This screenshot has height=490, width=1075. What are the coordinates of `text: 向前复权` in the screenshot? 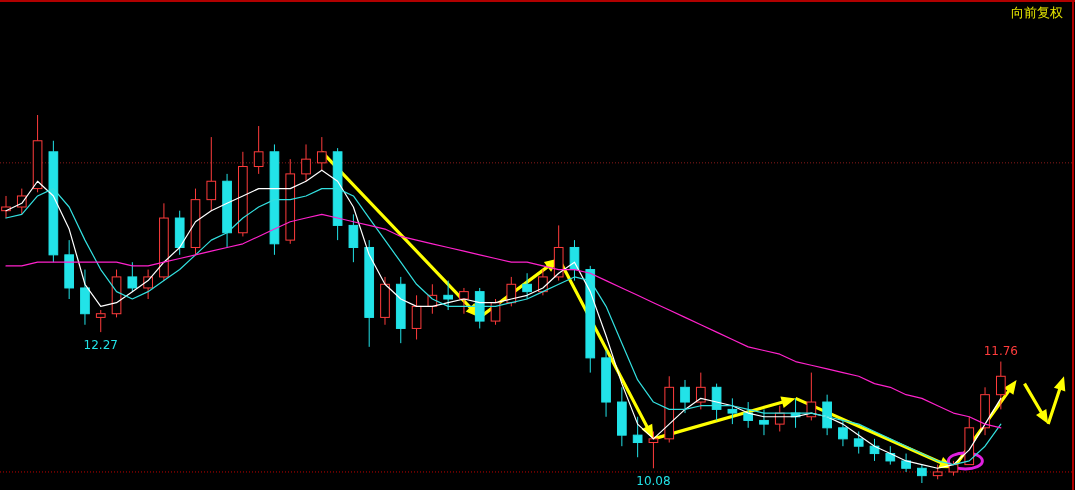 It's located at (1037, 12).